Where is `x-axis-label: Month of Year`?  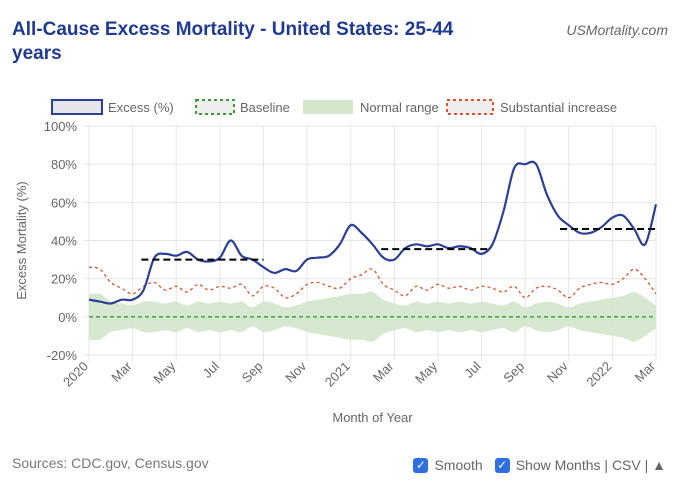 x-axis-label: Month of Year is located at coordinates (372, 417).